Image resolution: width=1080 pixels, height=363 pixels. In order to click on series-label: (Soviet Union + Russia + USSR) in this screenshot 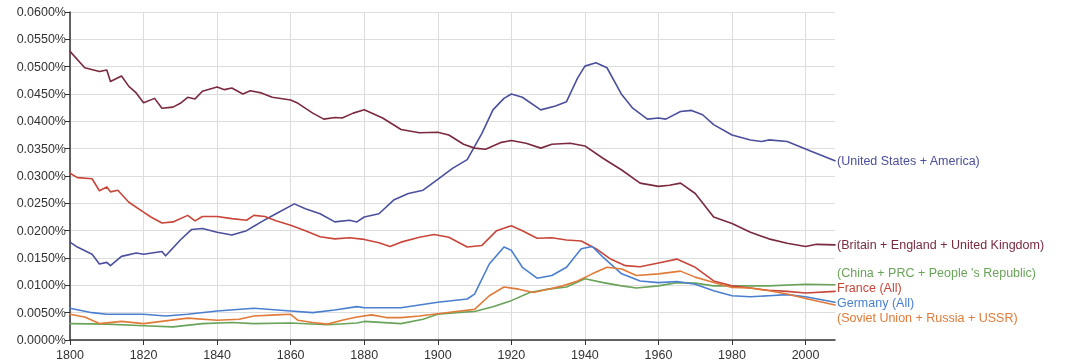, I will do `click(927, 318)`.